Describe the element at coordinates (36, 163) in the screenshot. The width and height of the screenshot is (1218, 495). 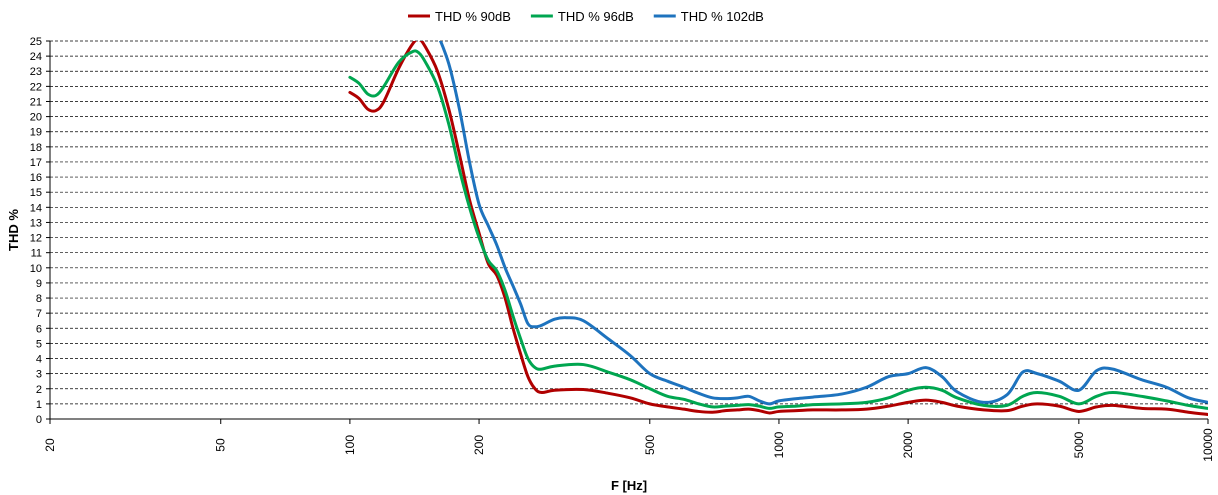
I see `y-tick-label: 17` at that location.